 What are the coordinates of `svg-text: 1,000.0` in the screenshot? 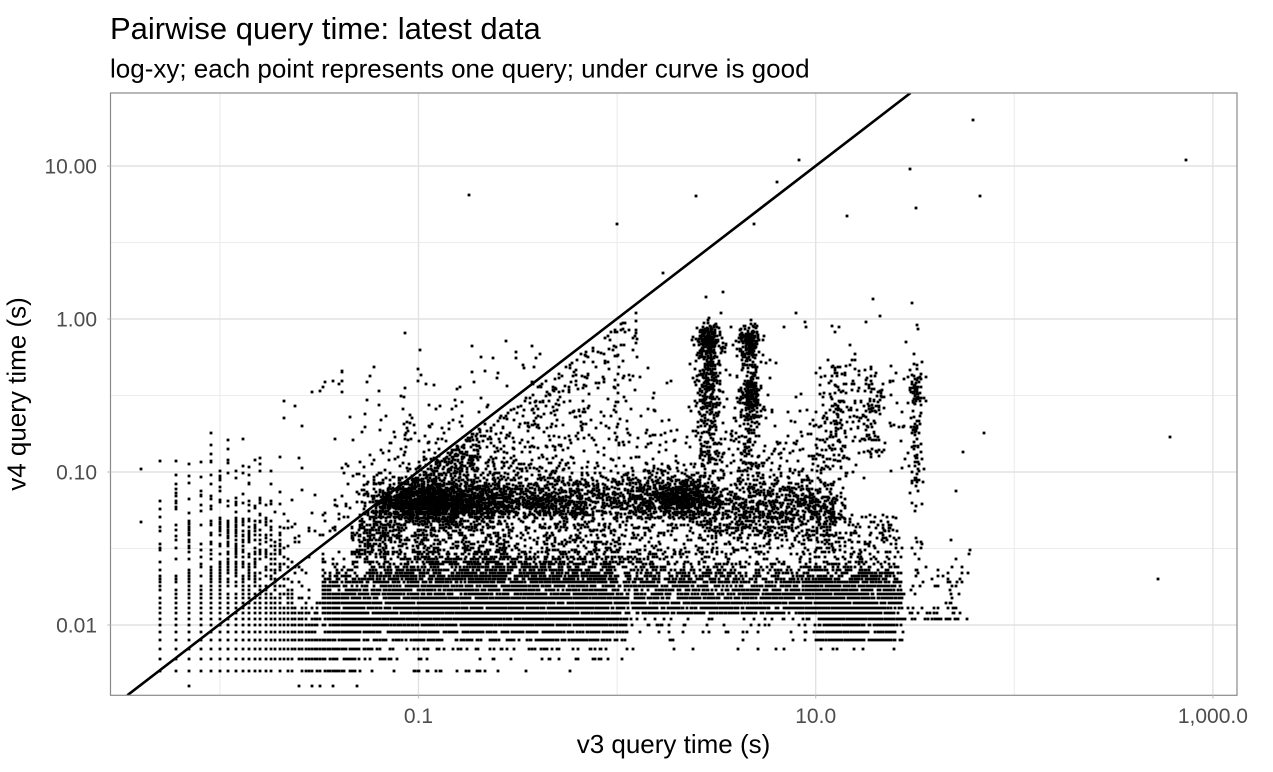 It's located at (1213, 716).